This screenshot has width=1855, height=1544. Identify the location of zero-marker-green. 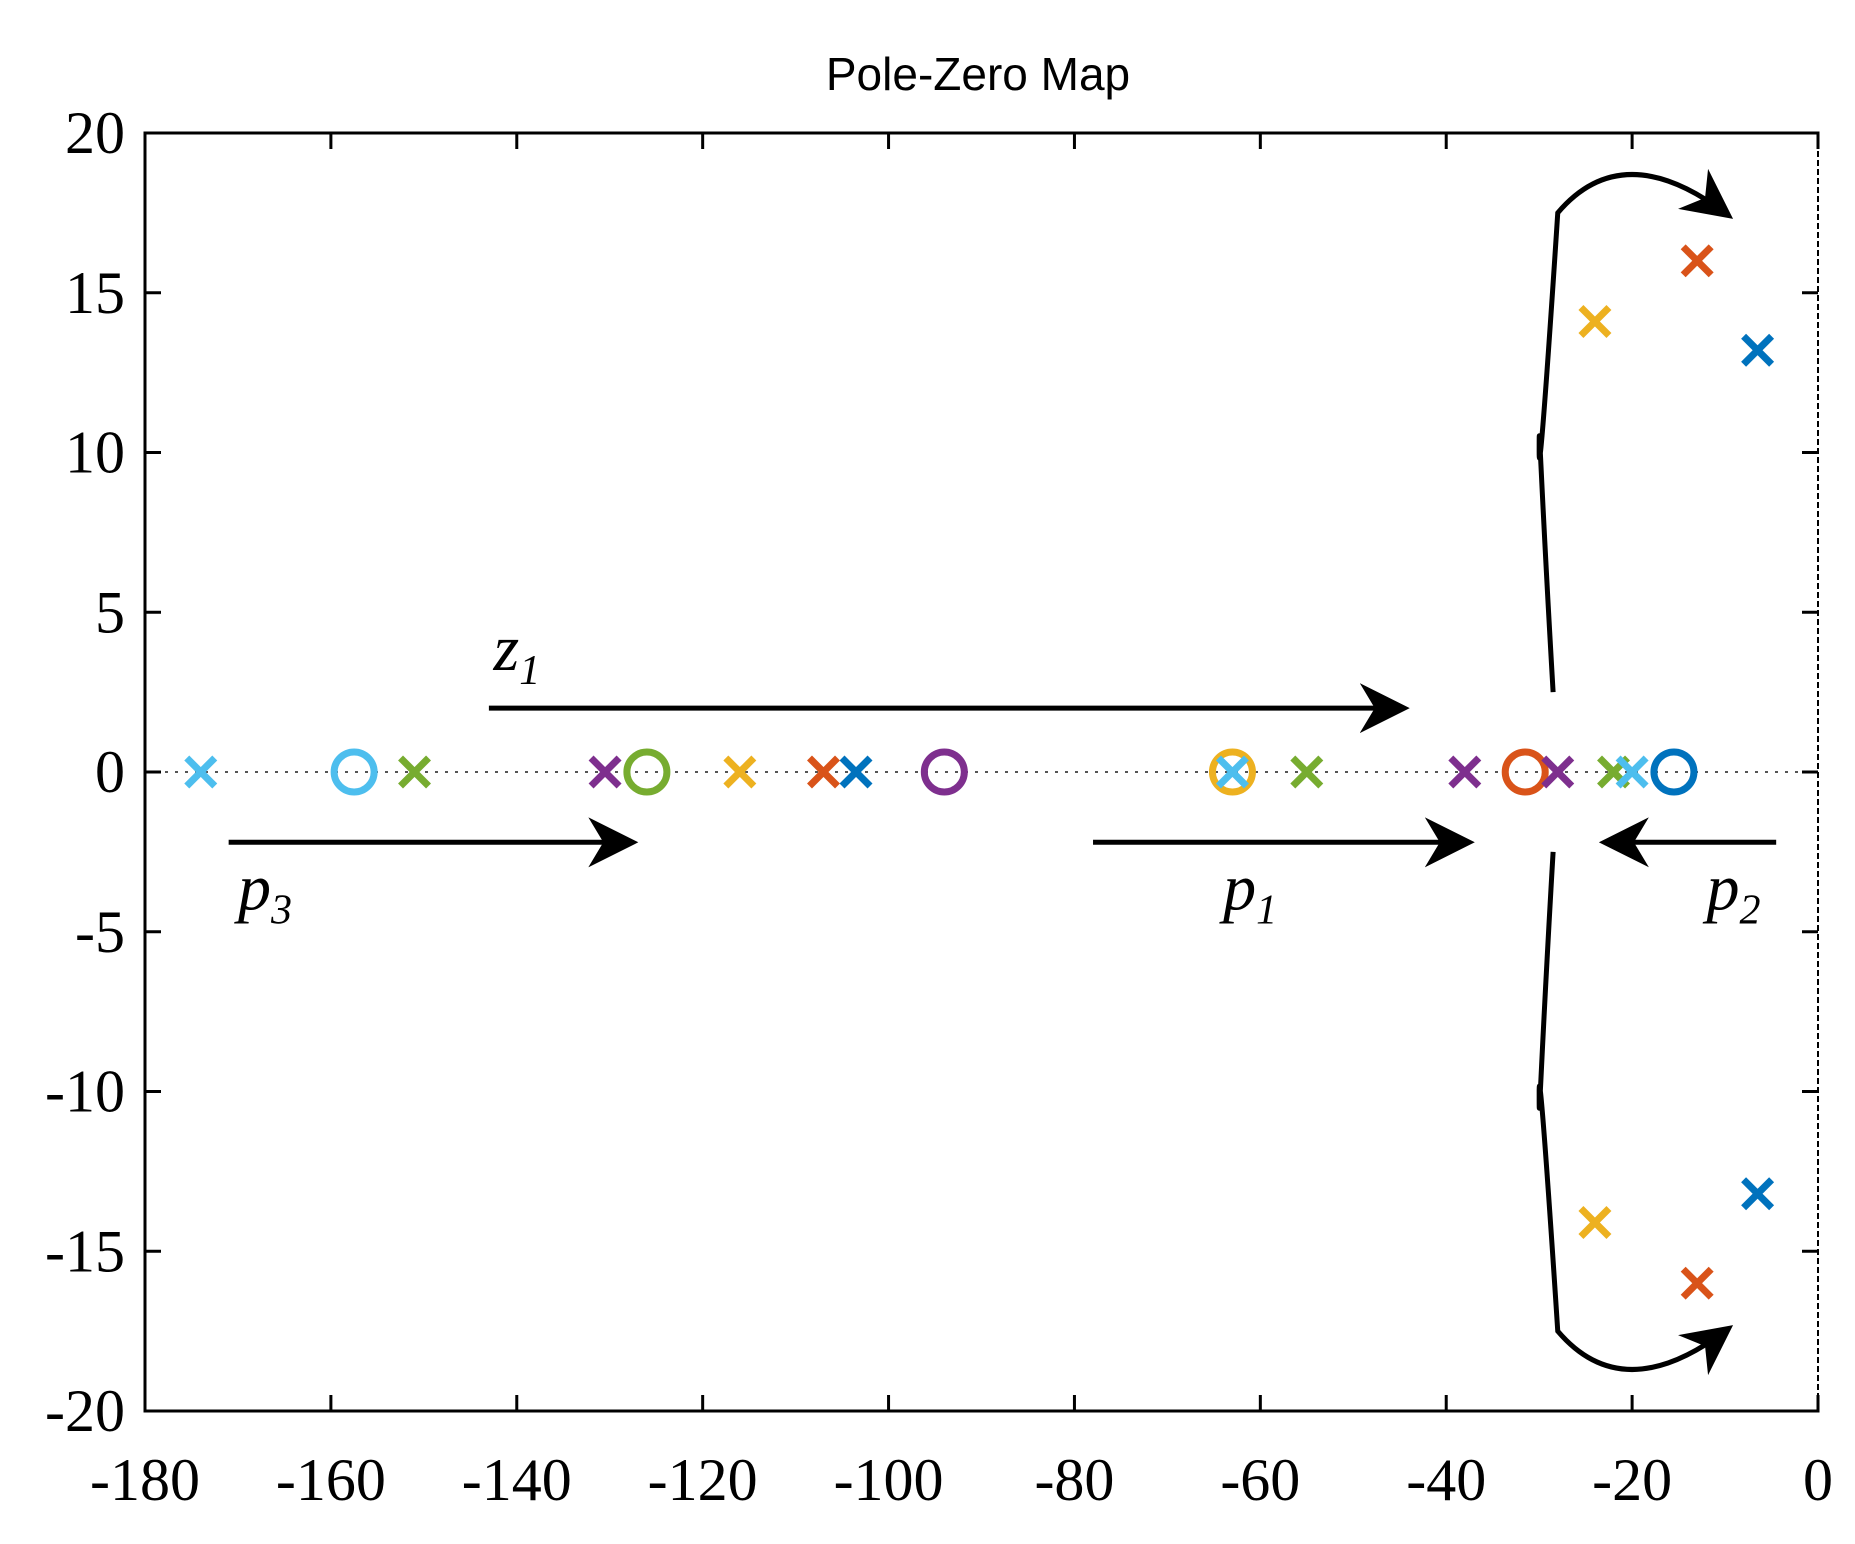
(647, 772).